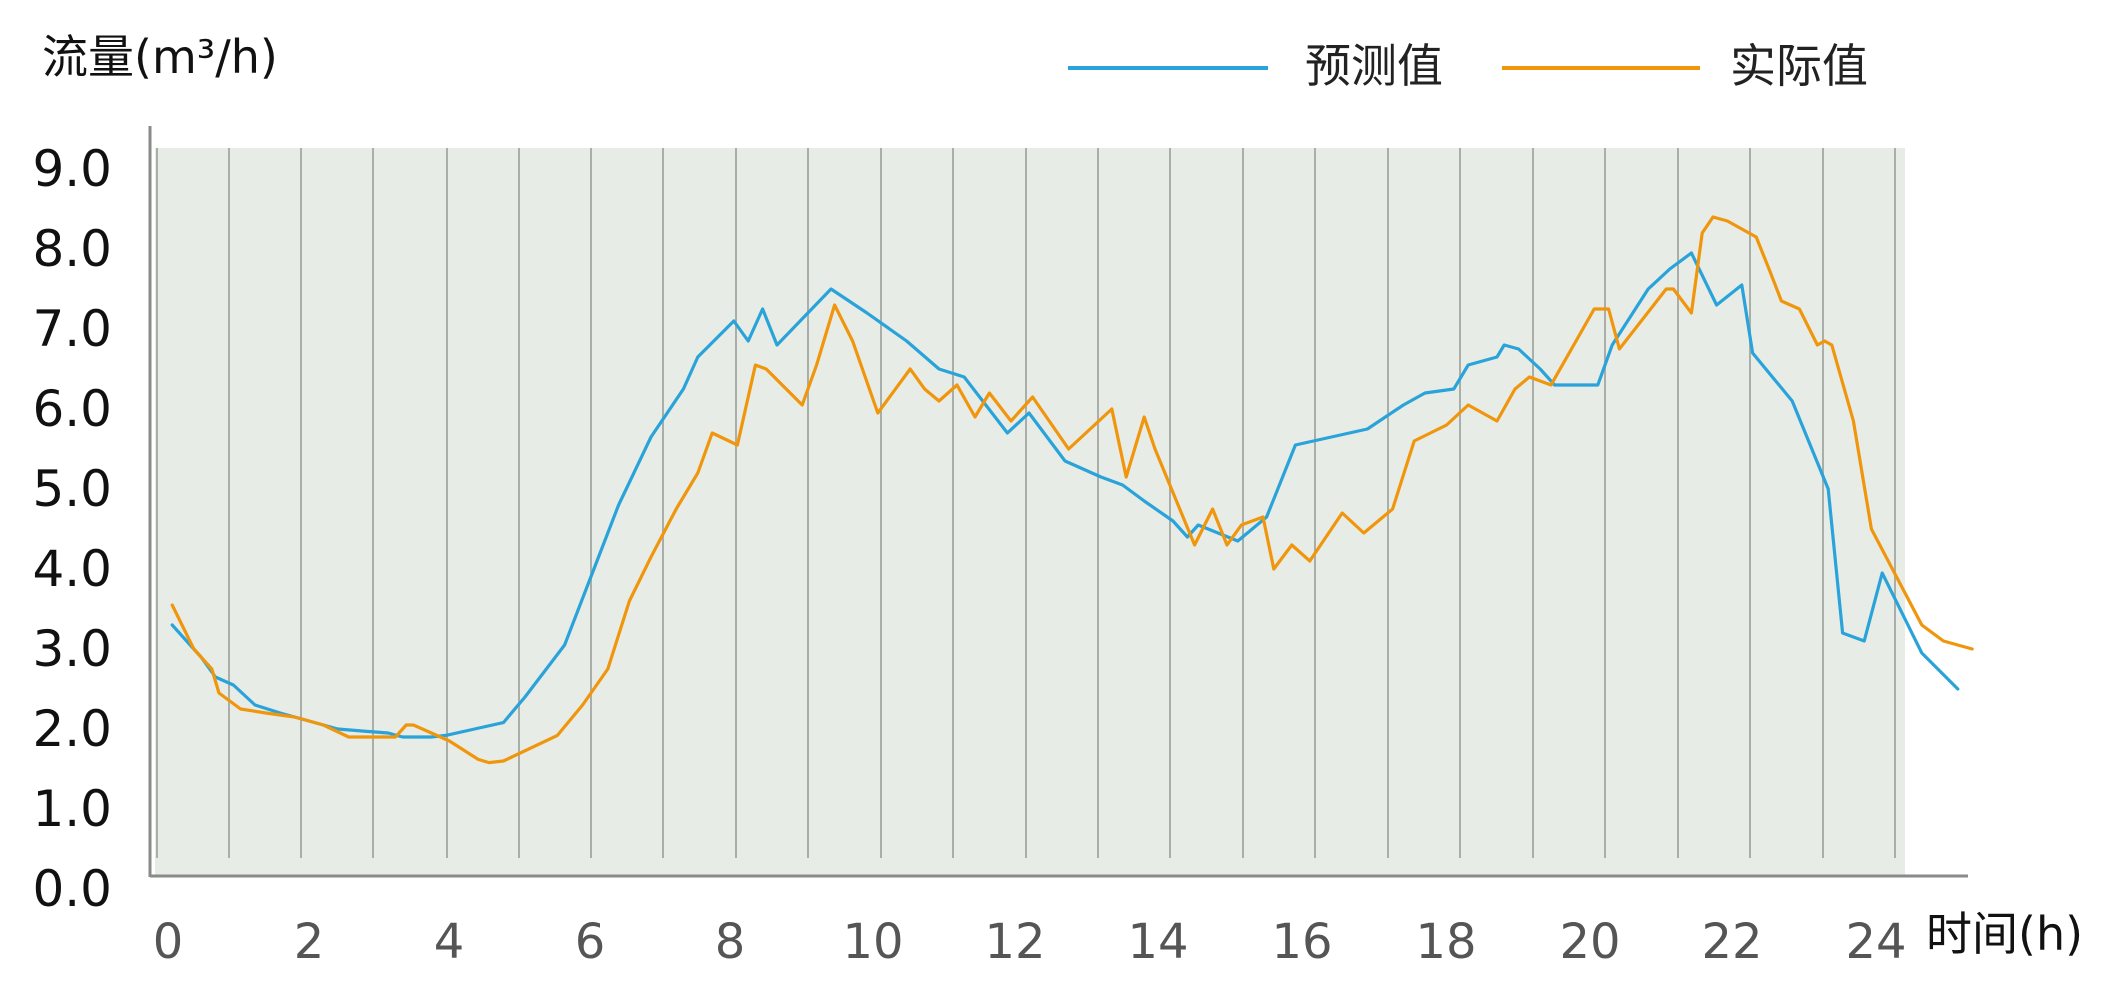 The image size is (2114, 993). What do you see at coordinates (1374, 66) in the screenshot?
I see `legend-label-predicted: 预测值` at bounding box center [1374, 66].